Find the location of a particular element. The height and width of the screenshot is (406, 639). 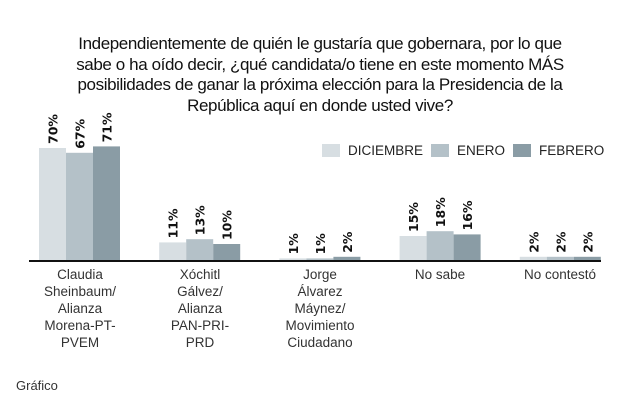

footer-caption: Gráfico is located at coordinates (37, 385).